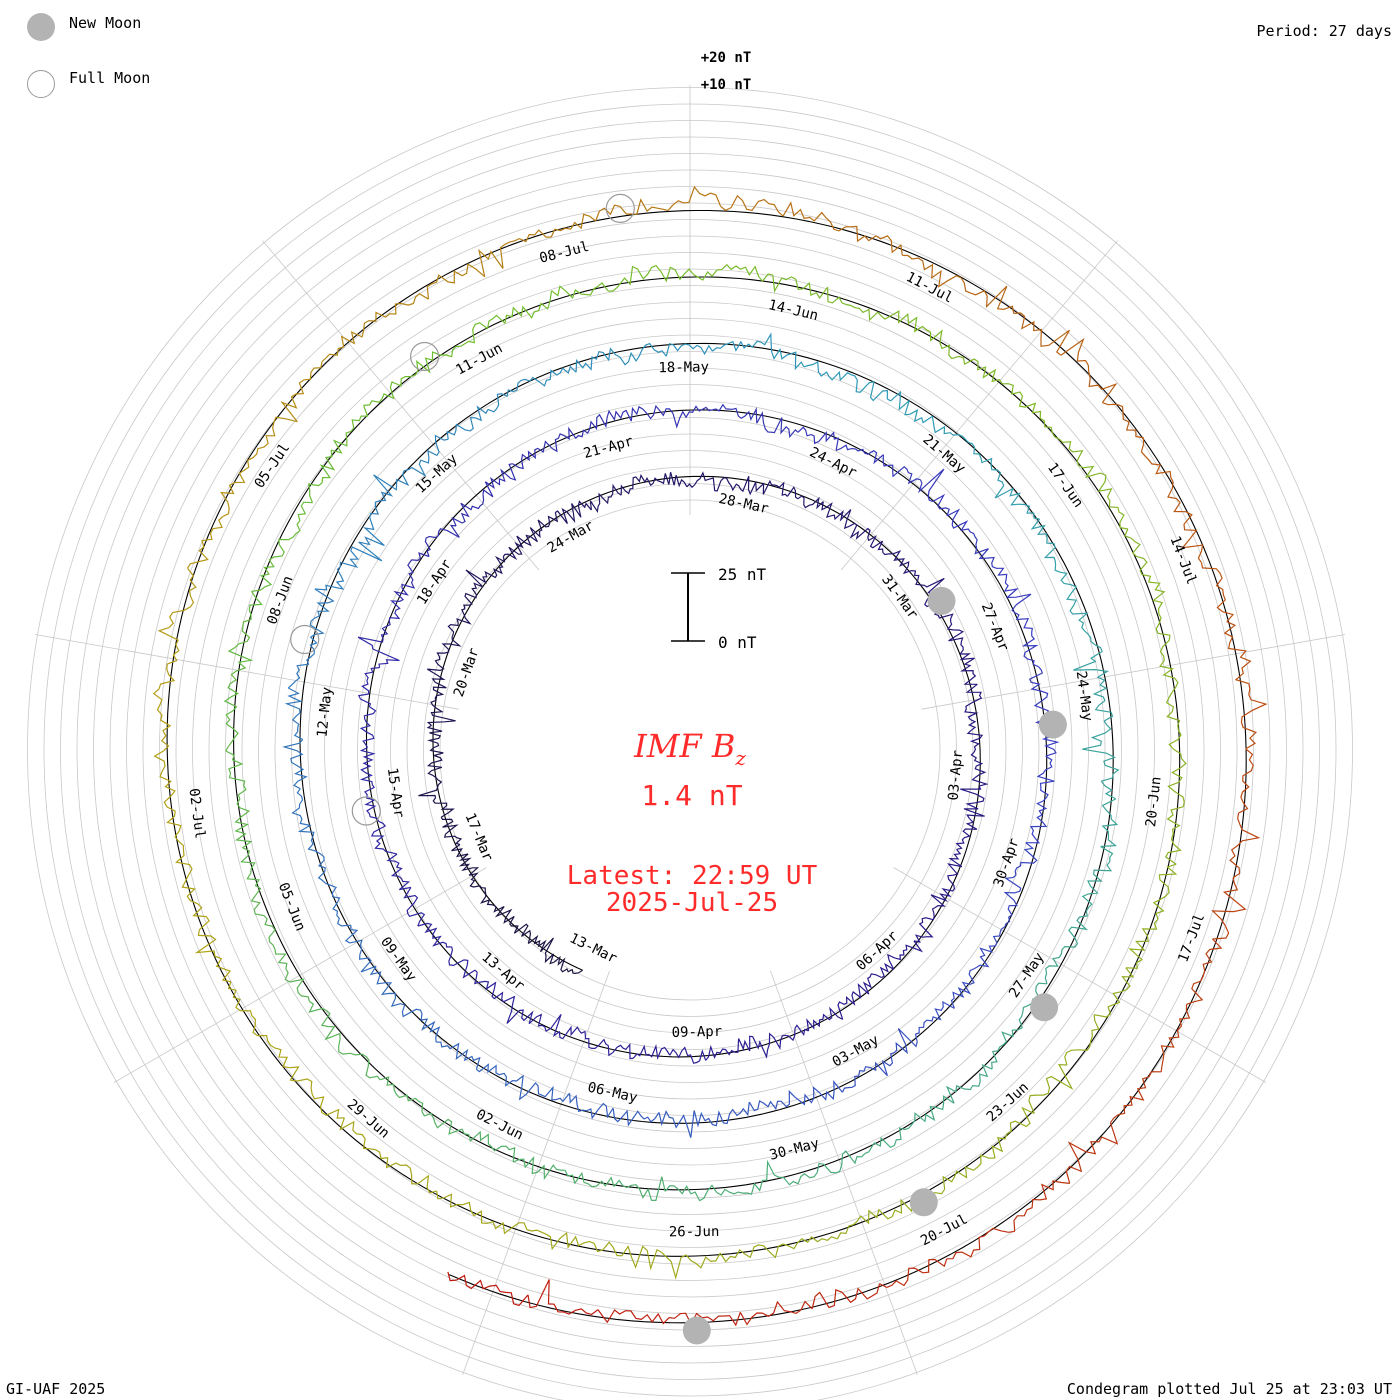 The width and height of the screenshot is (1400, 1400). Describe the element at coordinates (110, 78) in the screenshot. I see `full-moon-label: Full Moon` at that location.